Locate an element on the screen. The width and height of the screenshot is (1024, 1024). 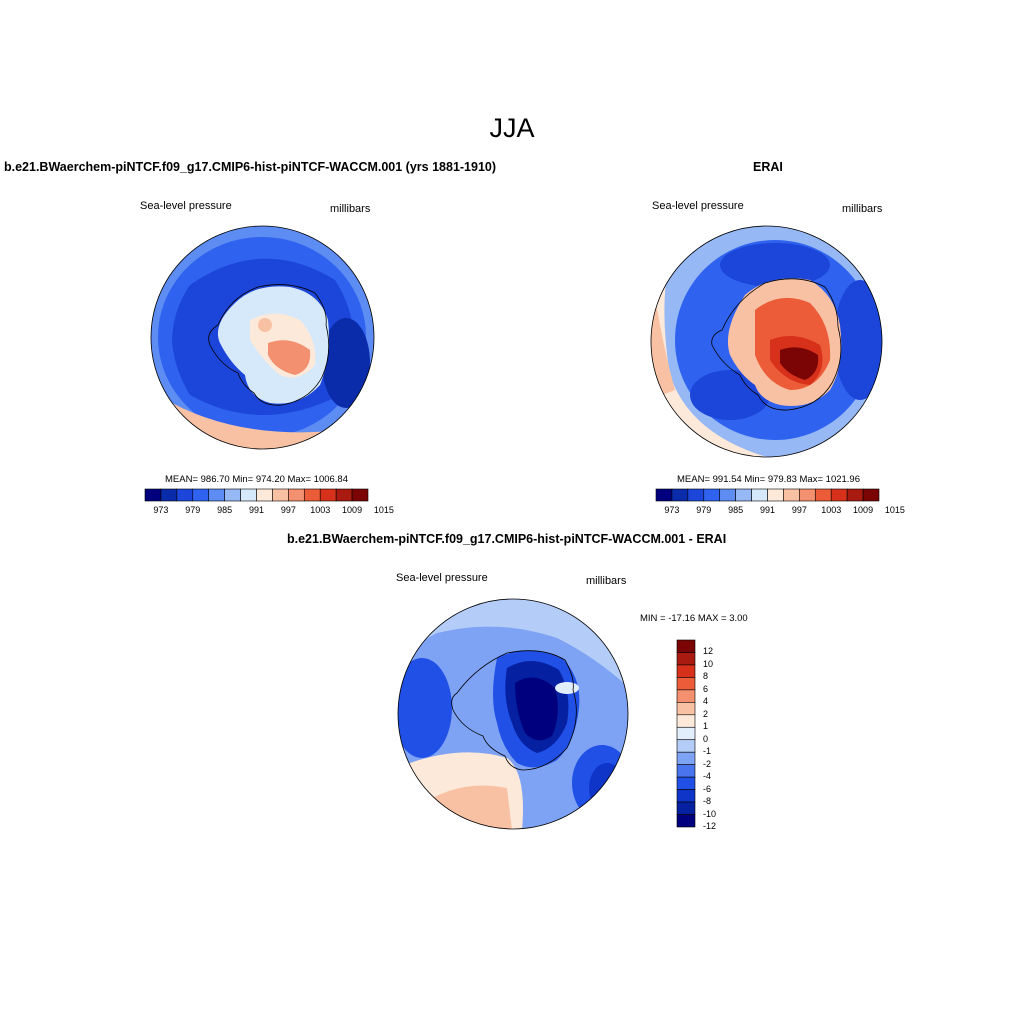
model-units-label: millibars is located at coordinates (350, 209).